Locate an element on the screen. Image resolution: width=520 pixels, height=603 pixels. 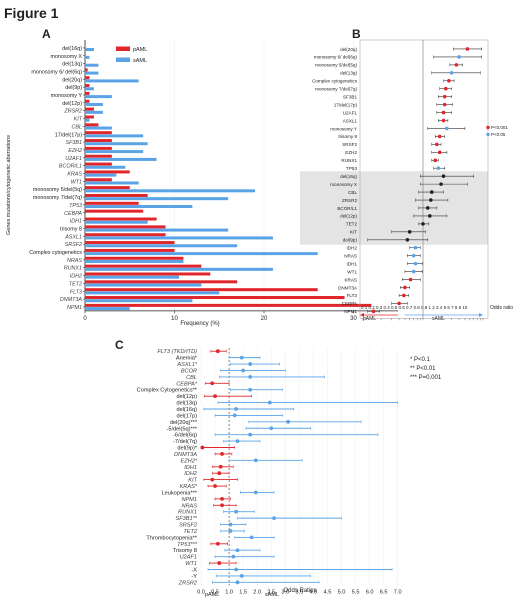
bar-paml-idh2 is located at coordinates (148, 274).